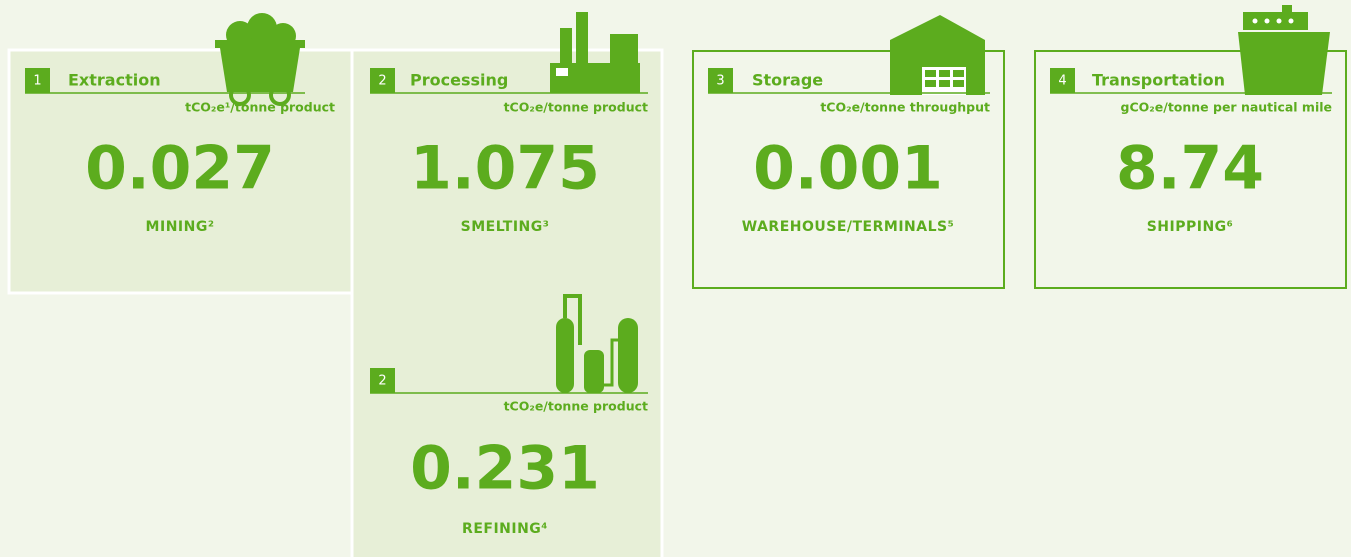 This screenshot has width=1351, height=557. I want to click on badge-number: 3, so click(720, 81).